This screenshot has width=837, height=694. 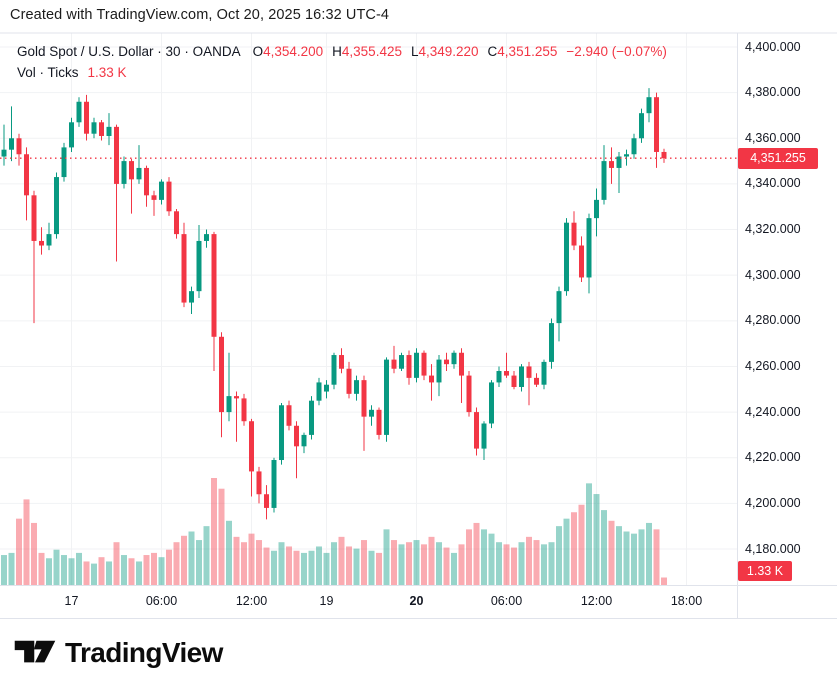 What do you see at coordinates (161, 601) in the screenshot?
I see `time-axis-label: 06:00` at bounding box center [161, 601].